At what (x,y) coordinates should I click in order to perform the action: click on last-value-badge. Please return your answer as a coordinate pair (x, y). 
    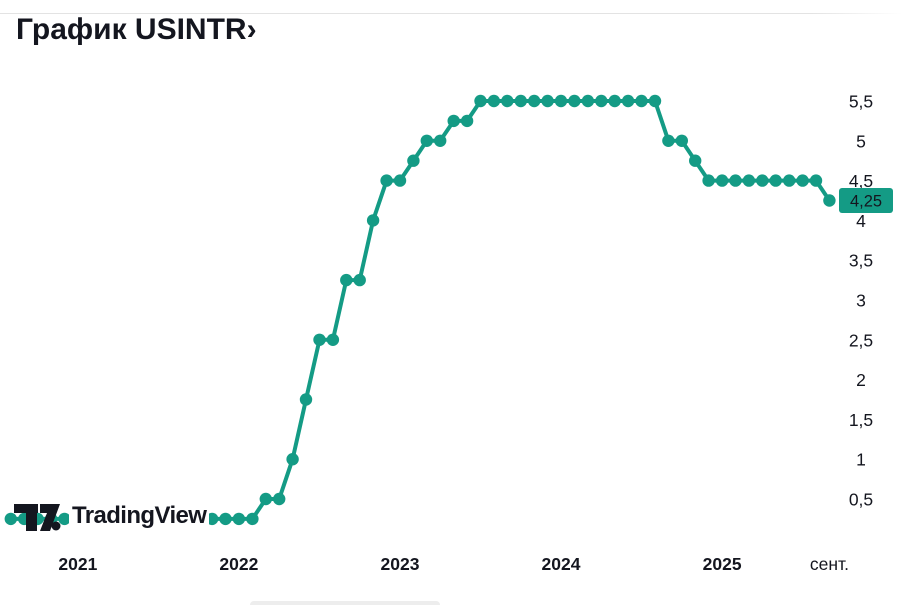
    Looking at the image, I should click on (866, 200).